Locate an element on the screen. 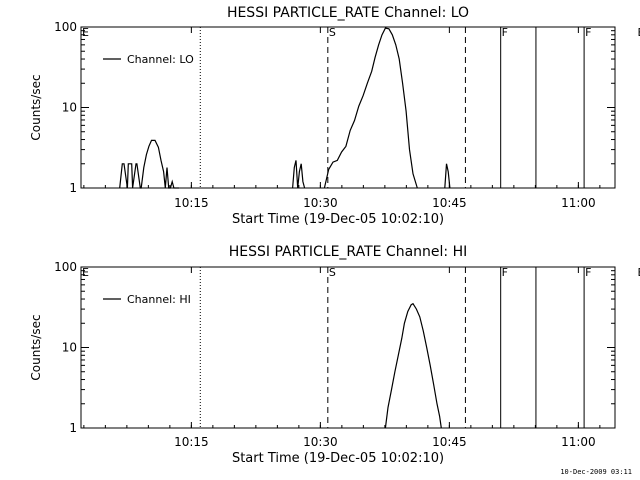 The width and height of the screenshot is (640, 480). hi-x-tick-label: 10:45 is located at coordinates (449, 442).